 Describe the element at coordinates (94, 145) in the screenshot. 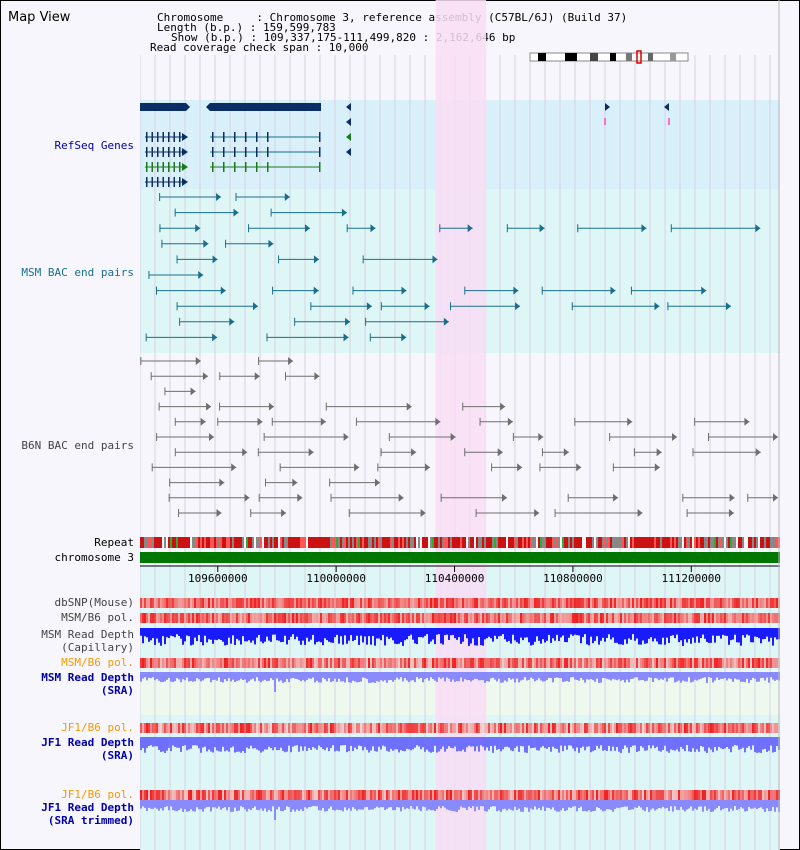

I see `refseq-track-label: RefSeq Genes` at that location.